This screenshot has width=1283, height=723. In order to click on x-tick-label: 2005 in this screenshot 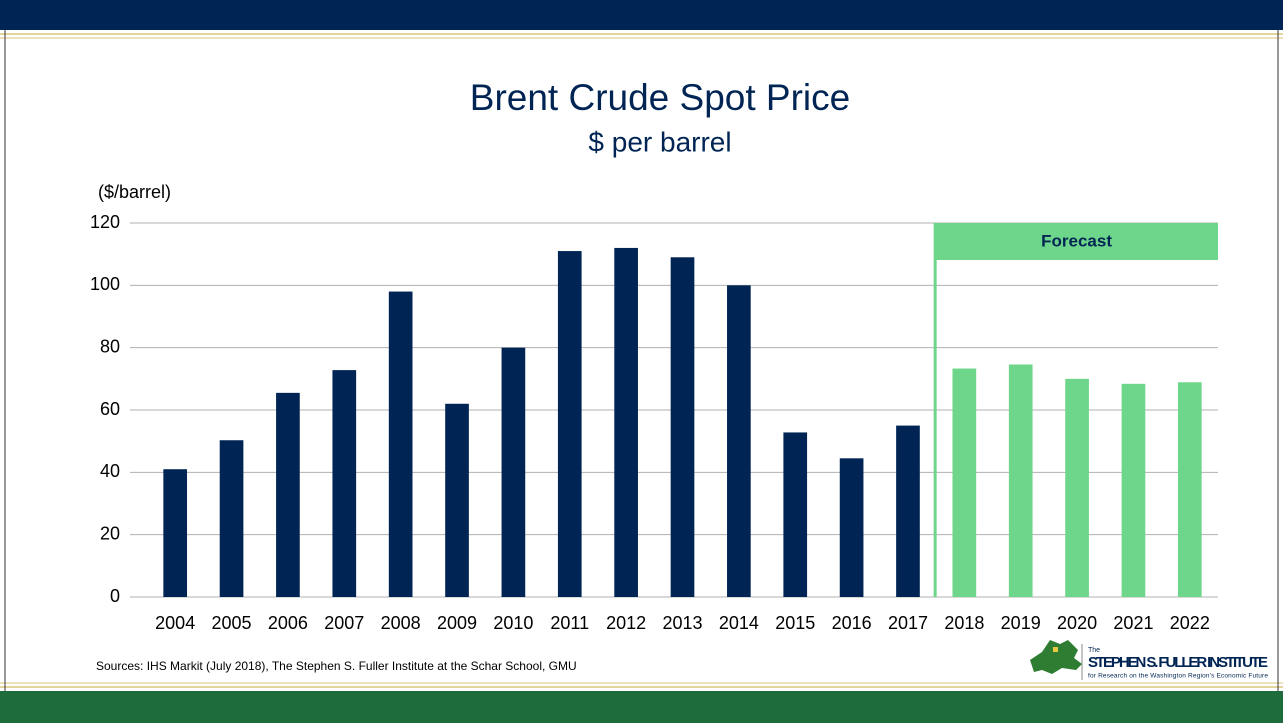, I will do `click(232, 623)`.